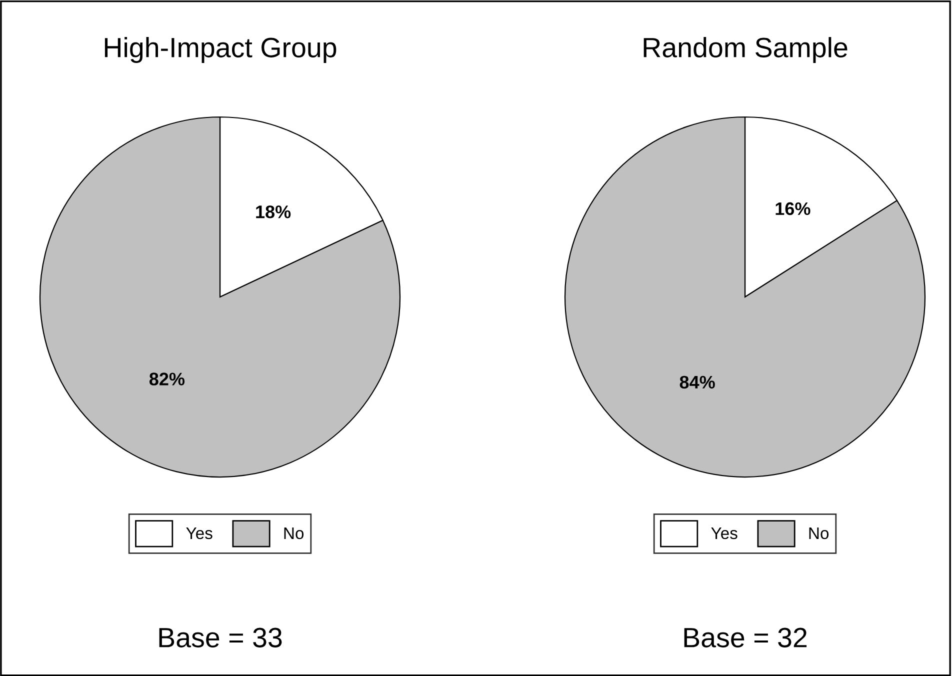 This screenshot has width=952, height=676. I want to click on data-label: 84%, so click(697, 382).